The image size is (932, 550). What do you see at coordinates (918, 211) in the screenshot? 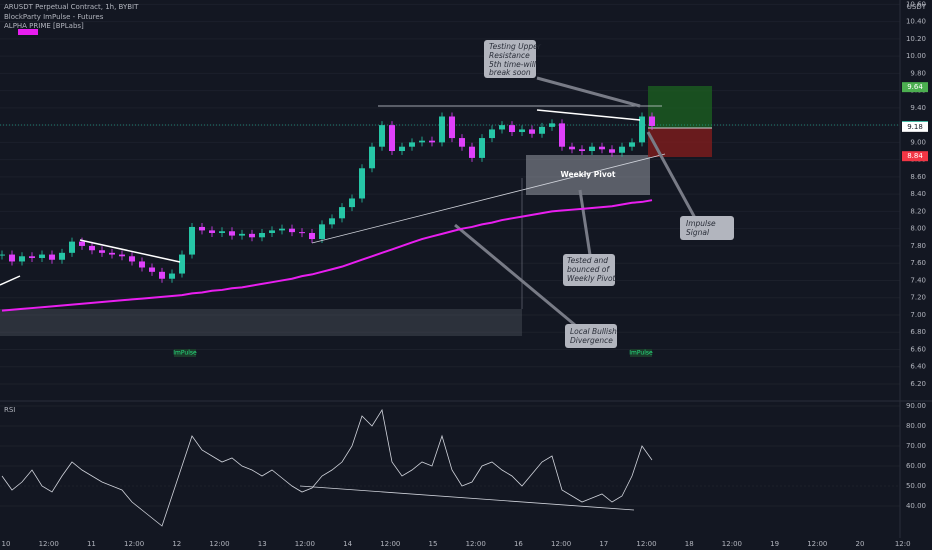
I see `price-tick-label: 8.20` at bounding box center [918, 211].